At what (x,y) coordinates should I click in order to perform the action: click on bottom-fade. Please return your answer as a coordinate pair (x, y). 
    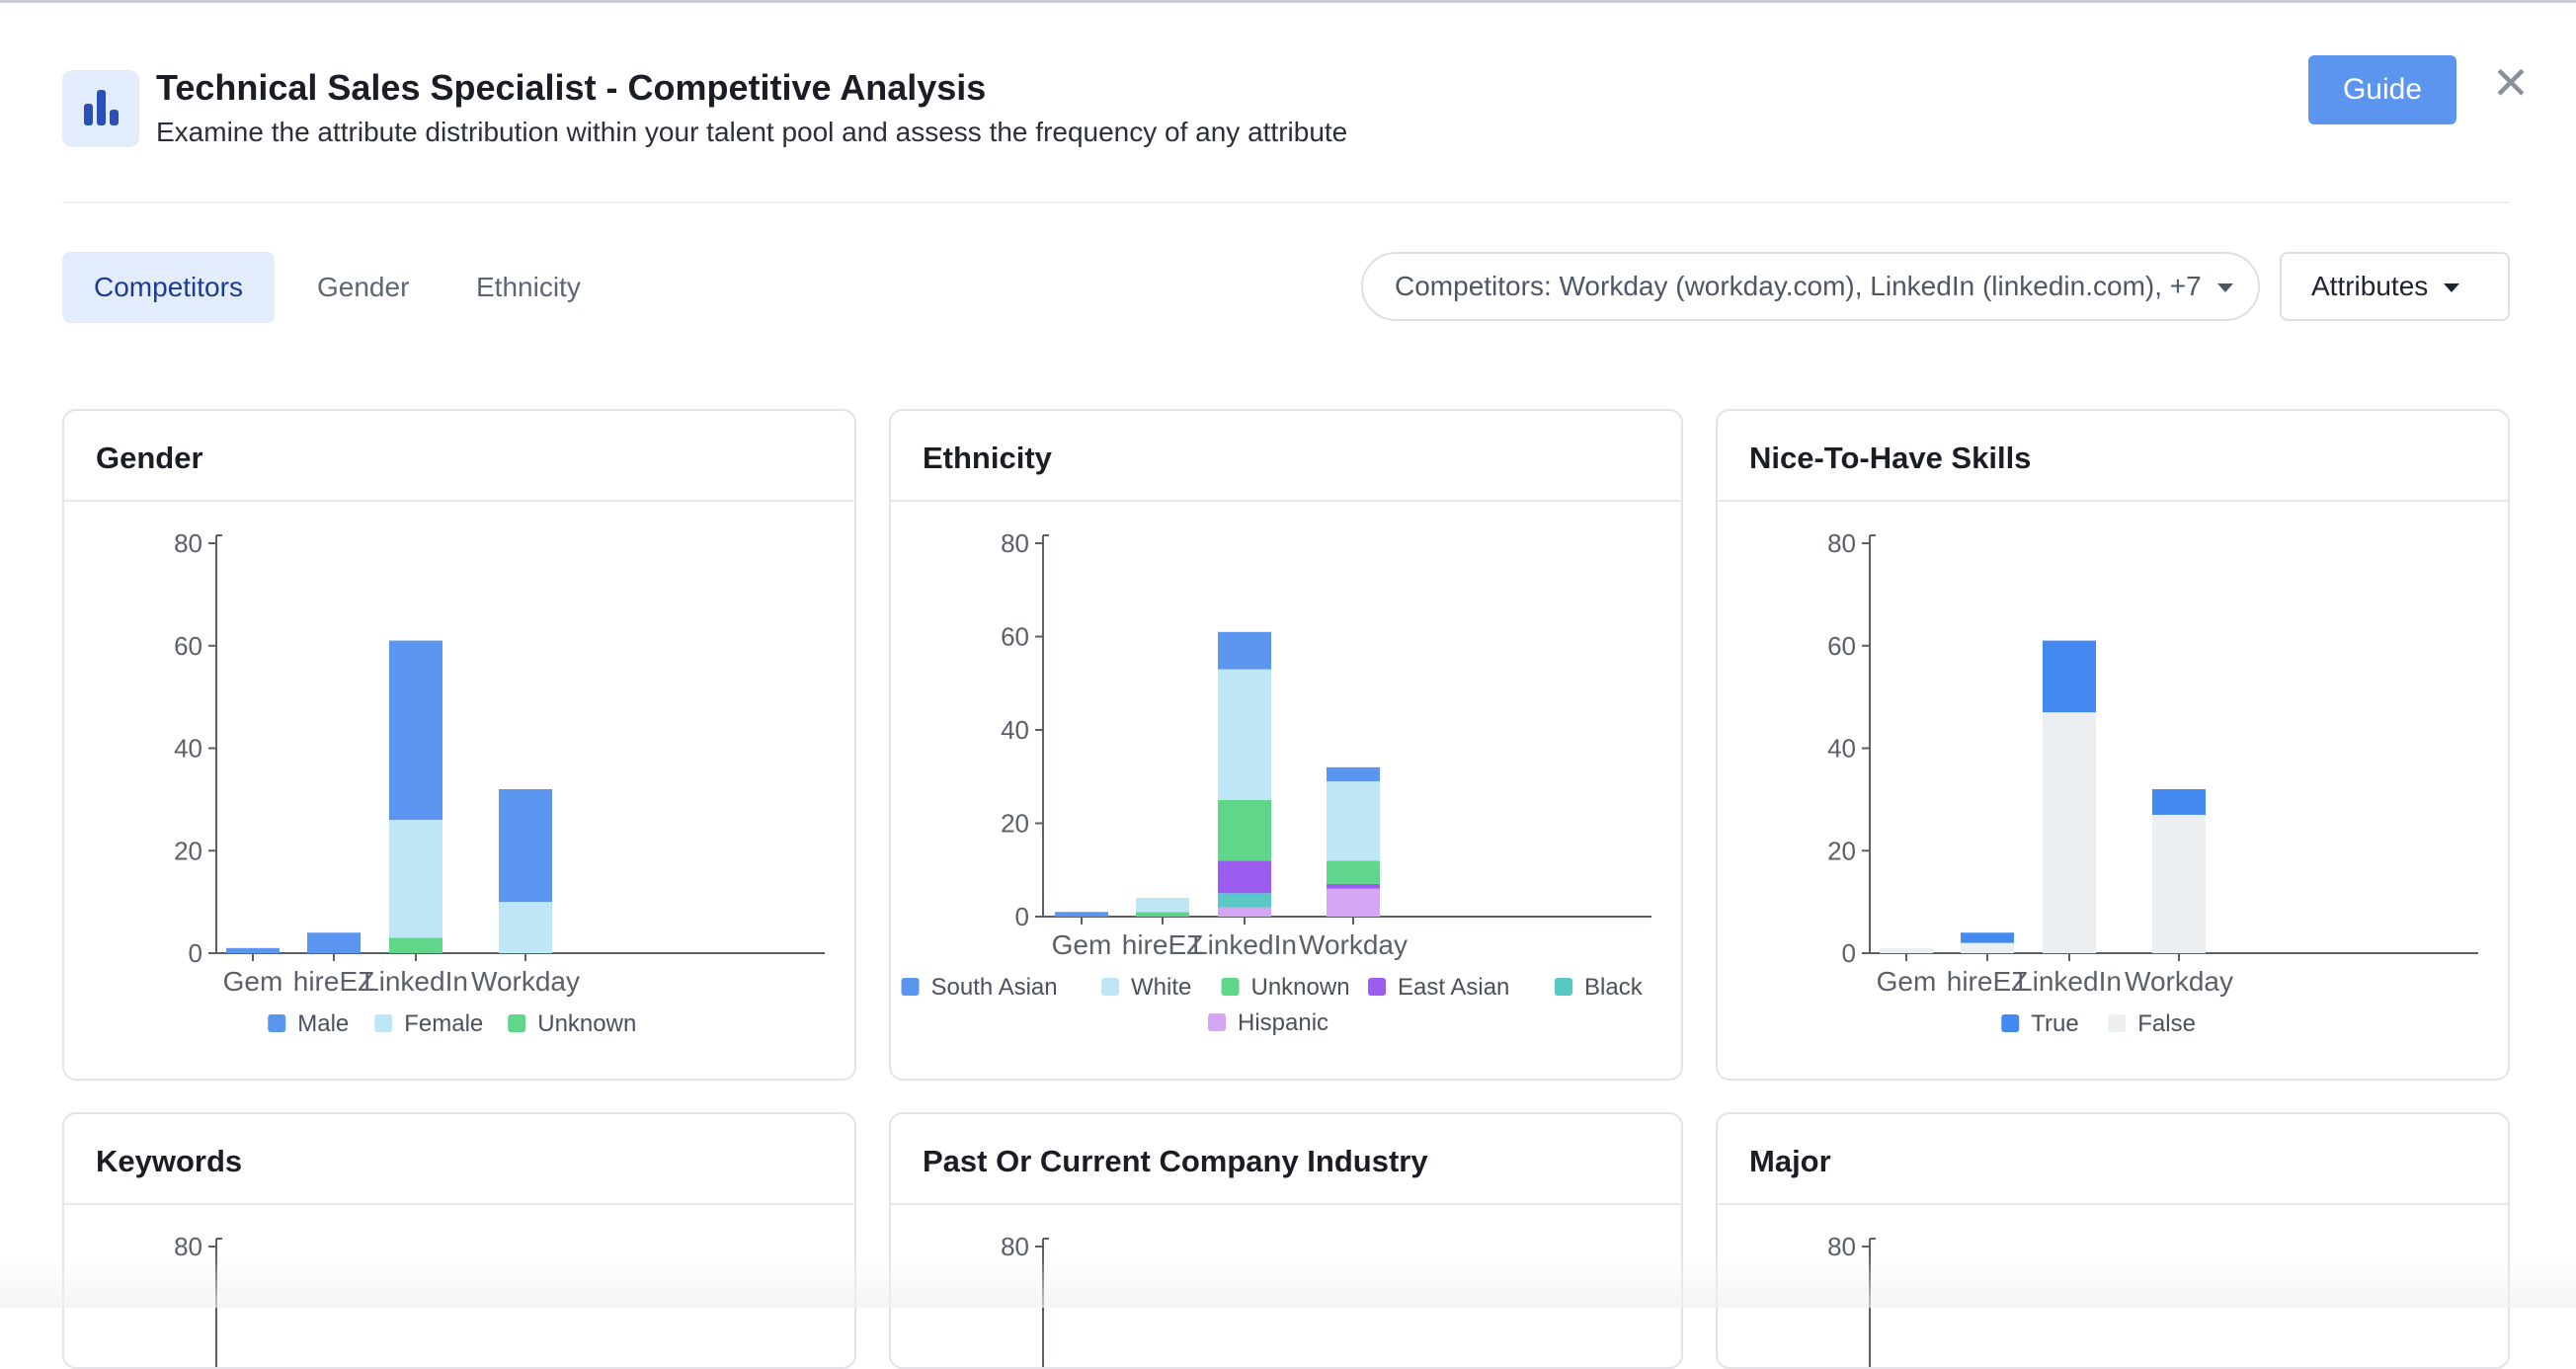
    Looking at the image, I should click on (1288, 1281).